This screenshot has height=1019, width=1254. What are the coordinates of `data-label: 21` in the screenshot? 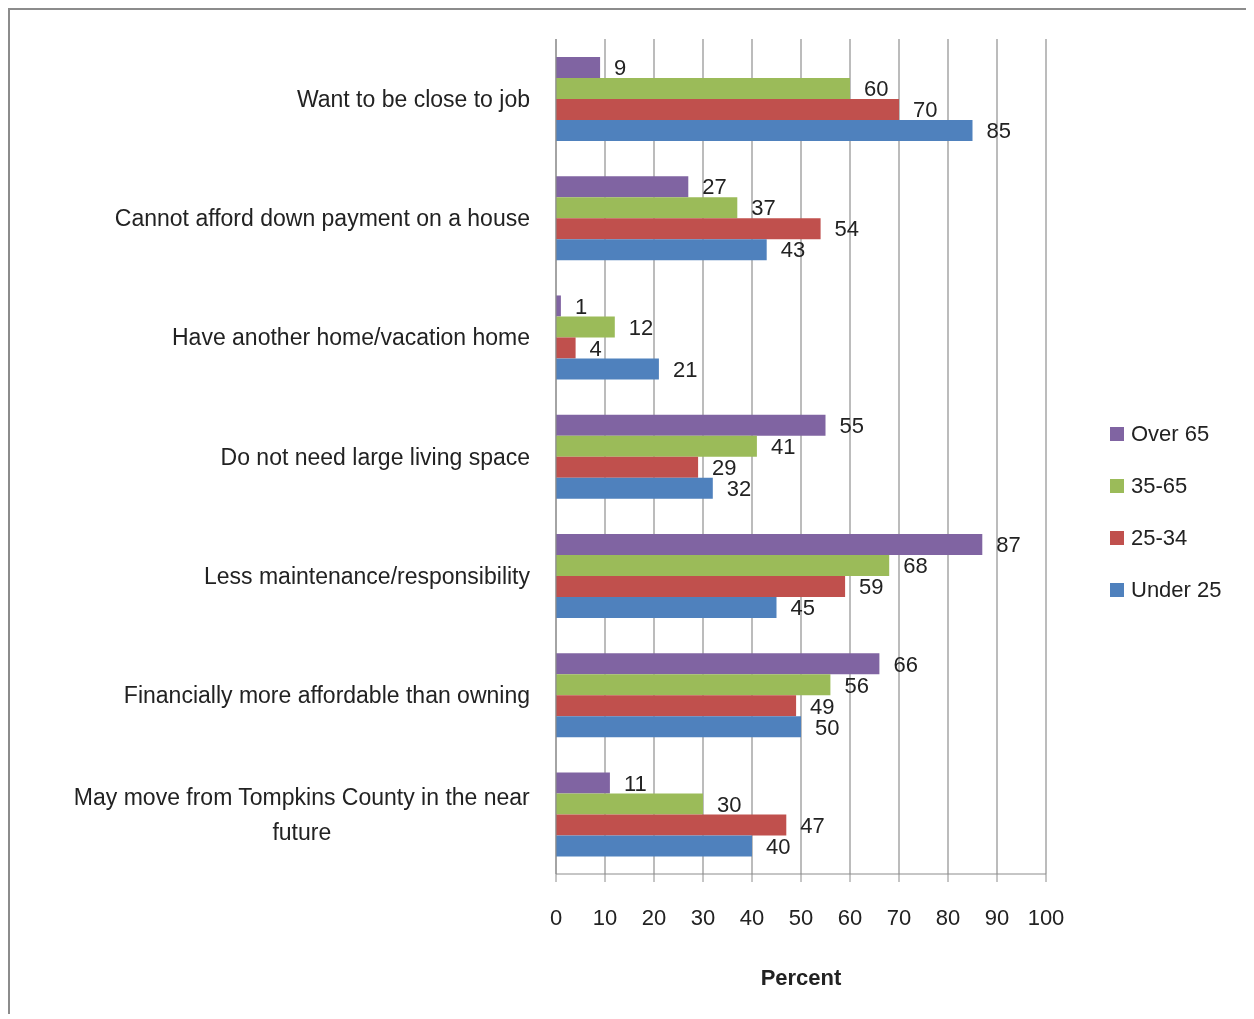 It's located at (685, 369).